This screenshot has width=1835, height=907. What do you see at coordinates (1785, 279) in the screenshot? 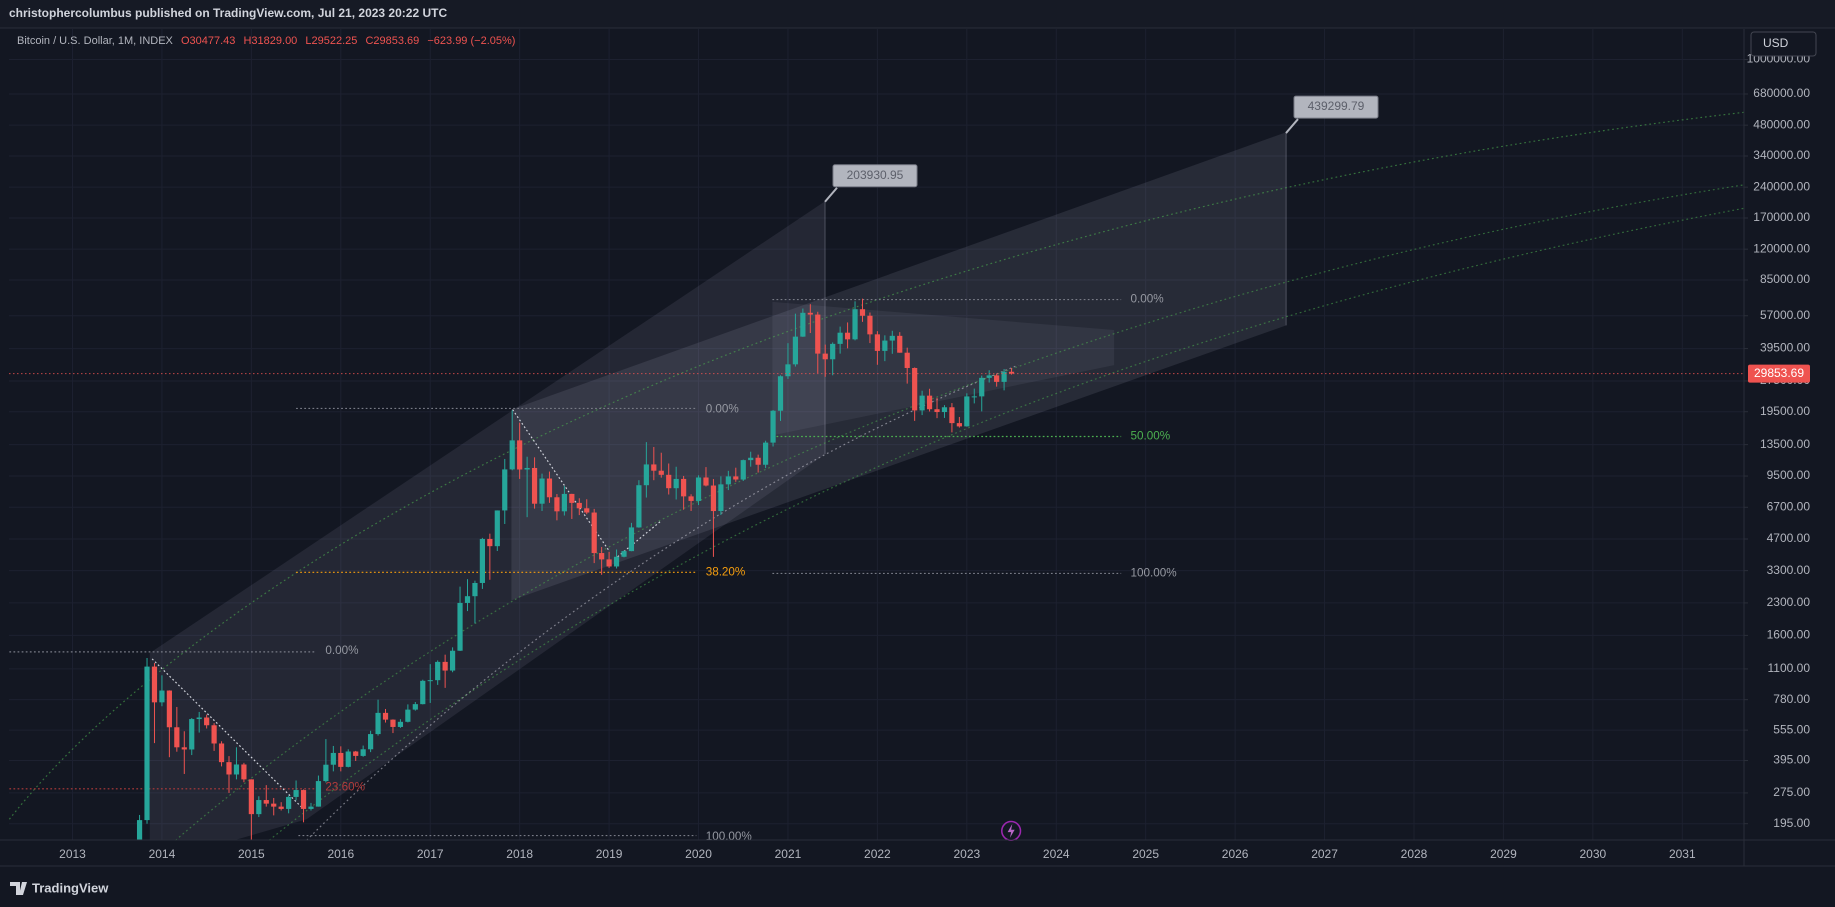
I see `y-tick-label: 85000.00` at bounding box center [1785, 279].